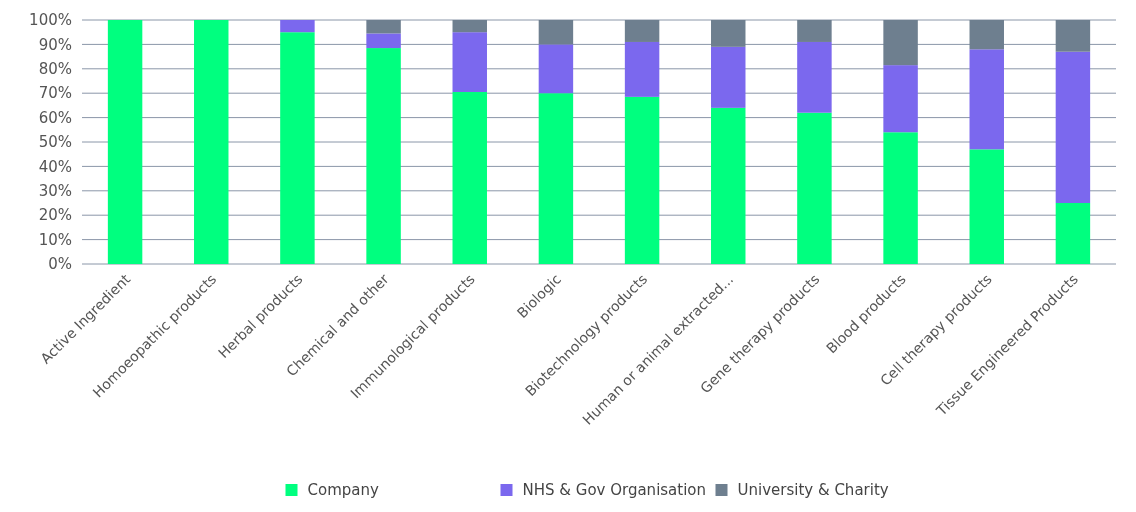  What do you see at coordinates (50, 20) in the screenshot?
I see `y-tick-label: 100%` at bounding box center [50, 20].